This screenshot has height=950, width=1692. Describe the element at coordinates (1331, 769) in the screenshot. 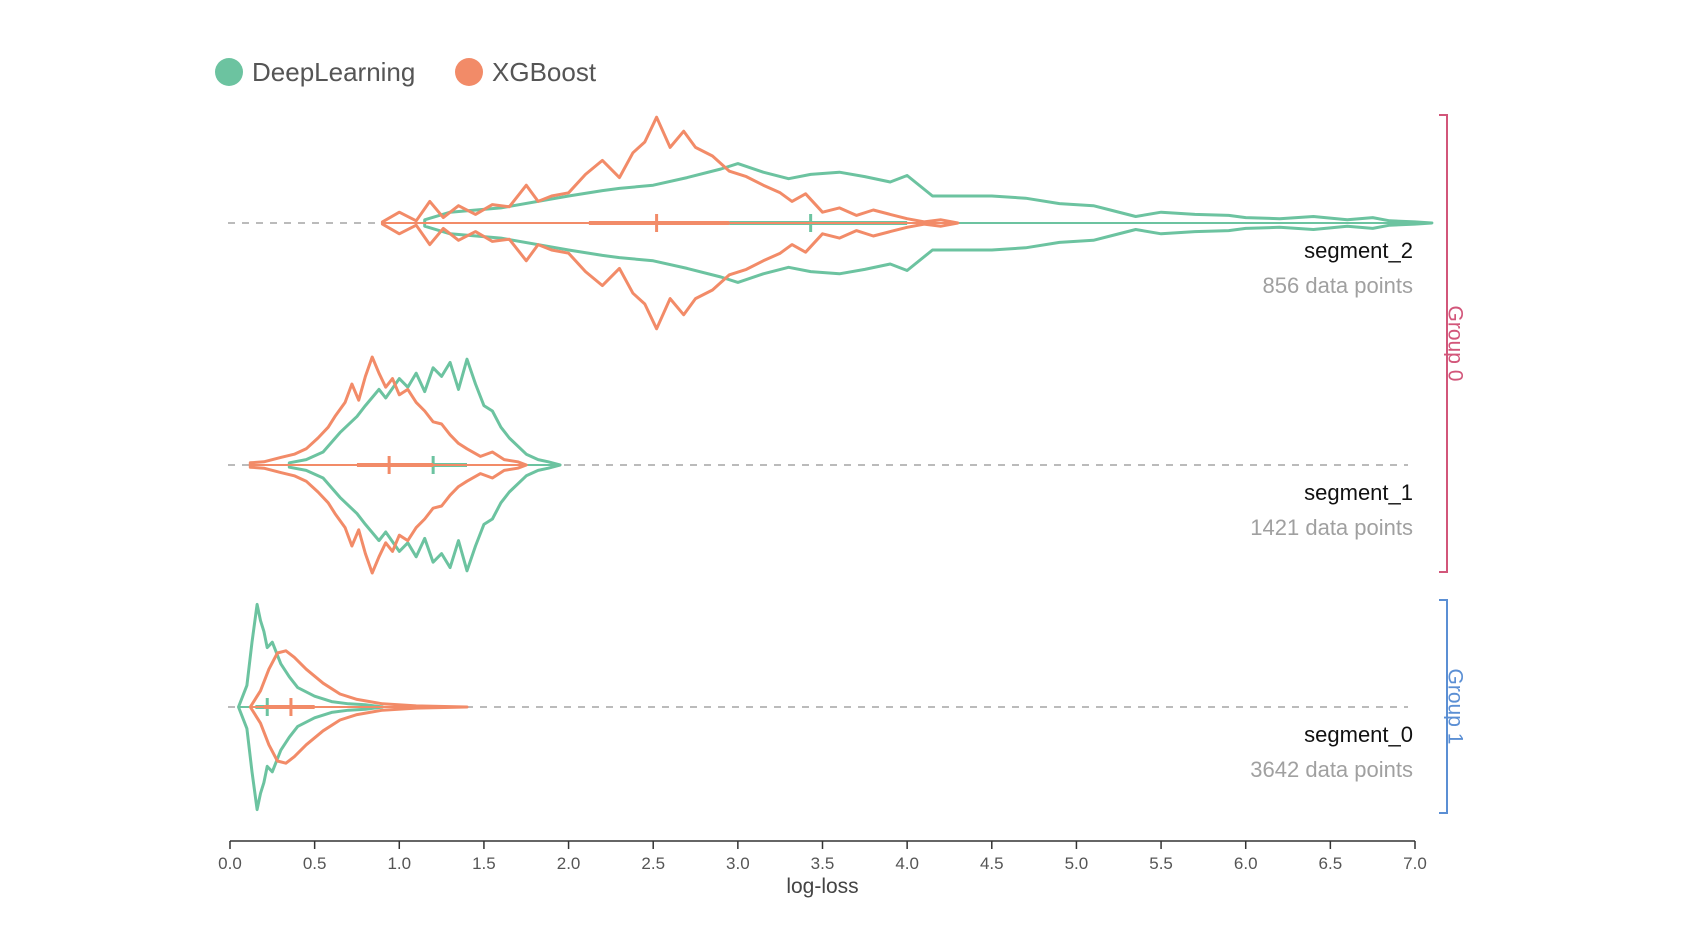

I see `segment-count-segment_0: 3642 data points` at that location.